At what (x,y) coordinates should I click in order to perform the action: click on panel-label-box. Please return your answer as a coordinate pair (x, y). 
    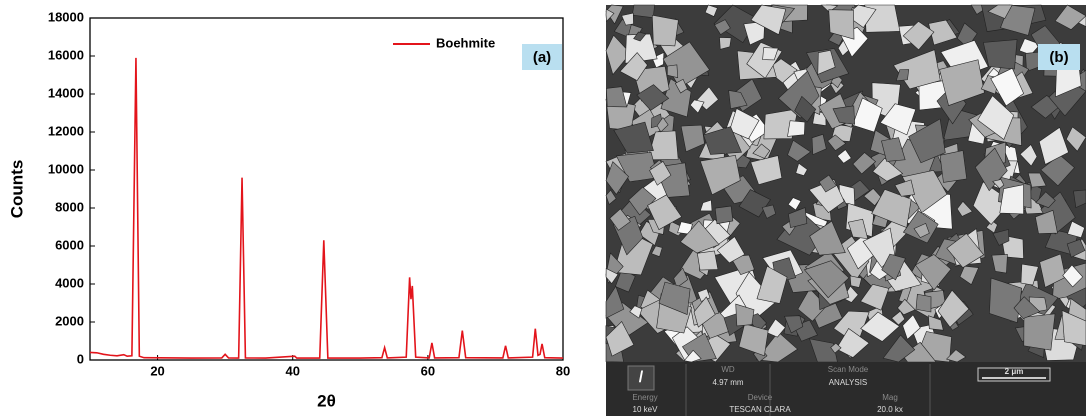
    Looking at the image, I should click on (1059, 57).